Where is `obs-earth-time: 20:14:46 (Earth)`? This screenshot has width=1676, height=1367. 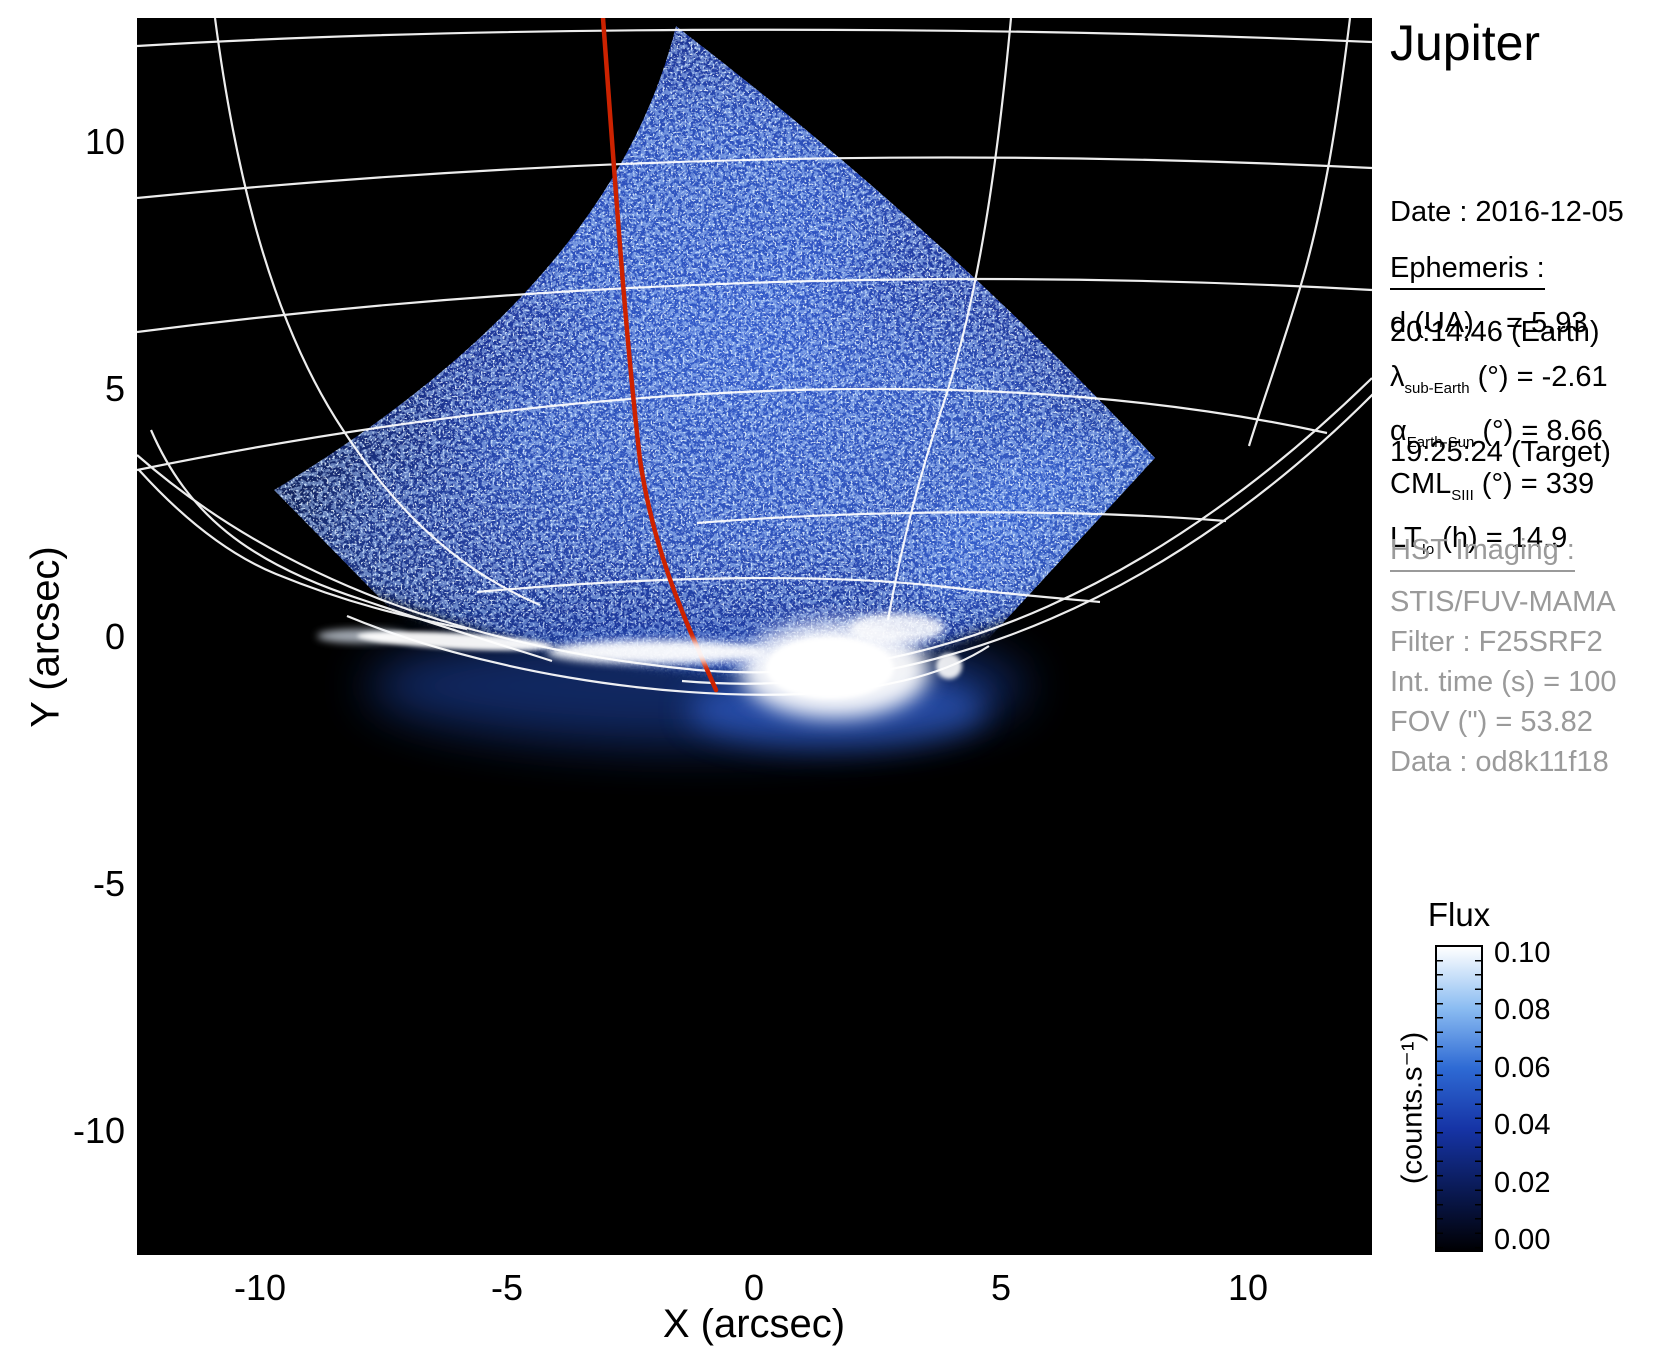
obs-earth-time: 20:14:46 (Earth) is located at coordinates (1495, 332).